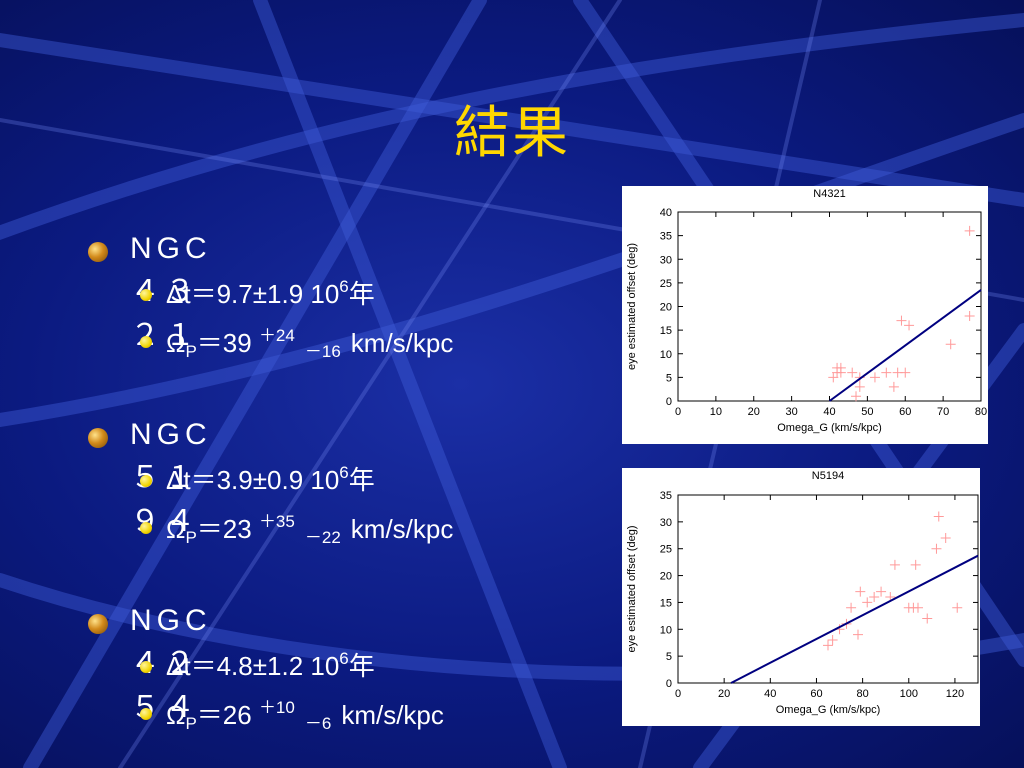 The height and width of the screenshot is (768, 1024). What do you see at coordinates (666, 213) in the screenshot?
I see `y-tick-label: 40` at bounding box center [666, 213].